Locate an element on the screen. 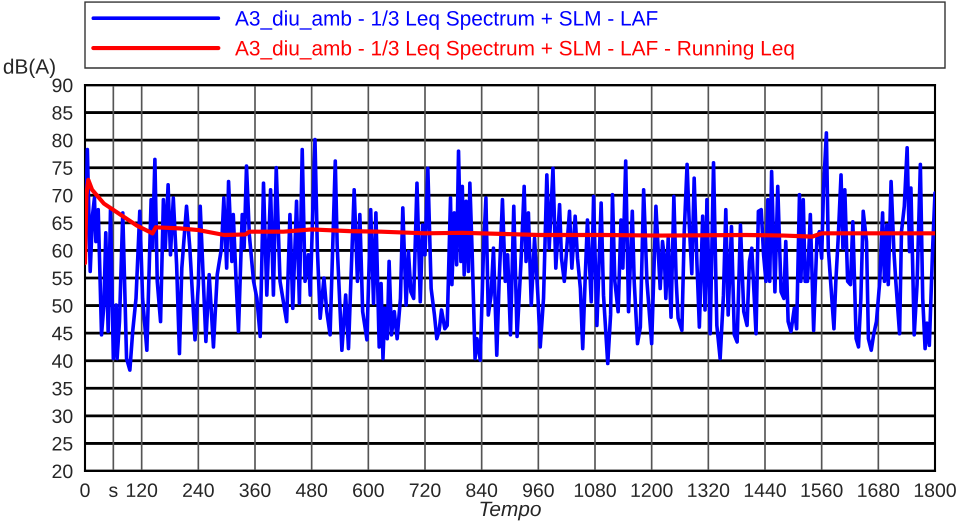 This screenshot has width=956, height=528. x-tick-label: 1800 is located at coordinates (935, 490).